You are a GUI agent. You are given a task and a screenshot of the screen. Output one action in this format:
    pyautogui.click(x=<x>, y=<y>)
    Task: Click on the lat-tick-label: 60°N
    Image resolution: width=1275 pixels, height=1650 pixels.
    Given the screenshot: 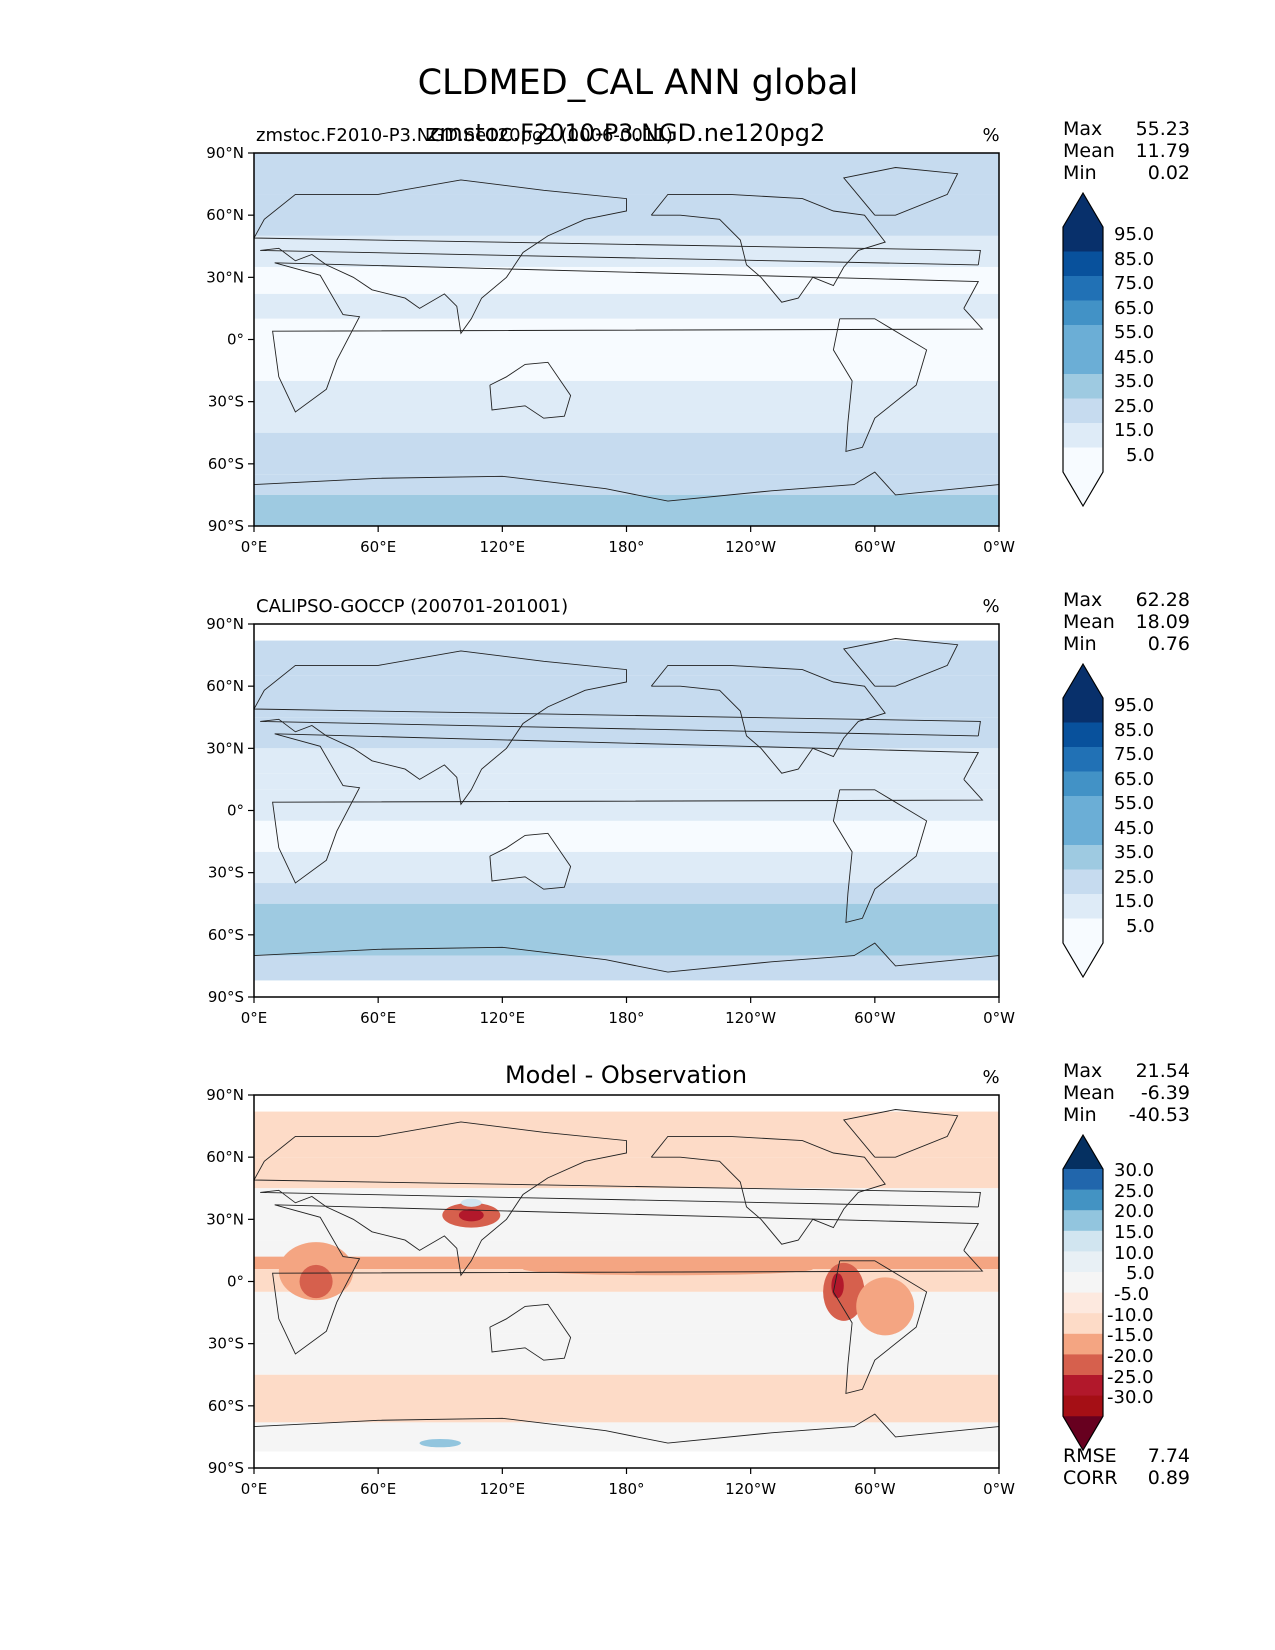 What is the action you would take?
    pyautogui.click(x=225, y=1157)
    